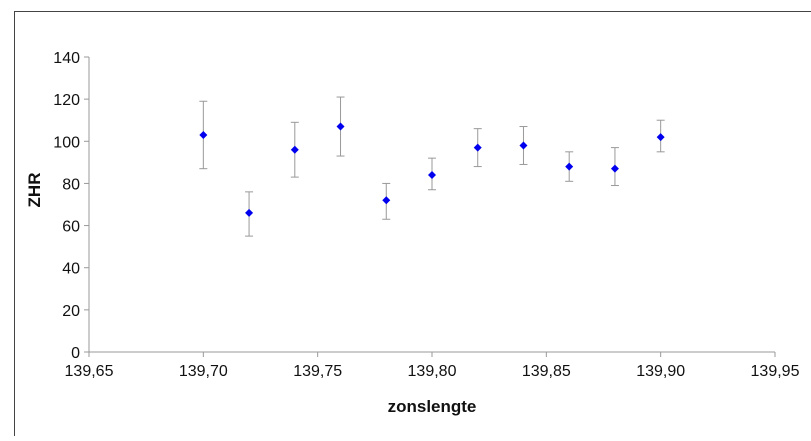 Image resolution: width=811 pixels, height=441 pixels. I want to click on x-tick-label: 139,75, so click(317, 371).